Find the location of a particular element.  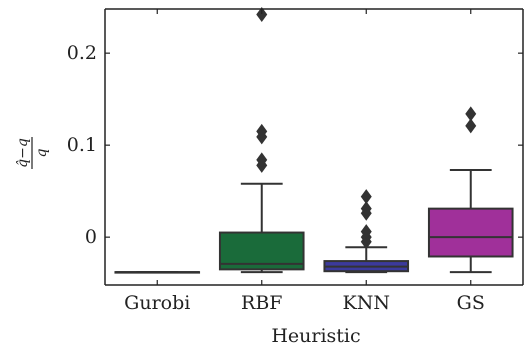

box-group-knn is located at coordinates (366, 231).